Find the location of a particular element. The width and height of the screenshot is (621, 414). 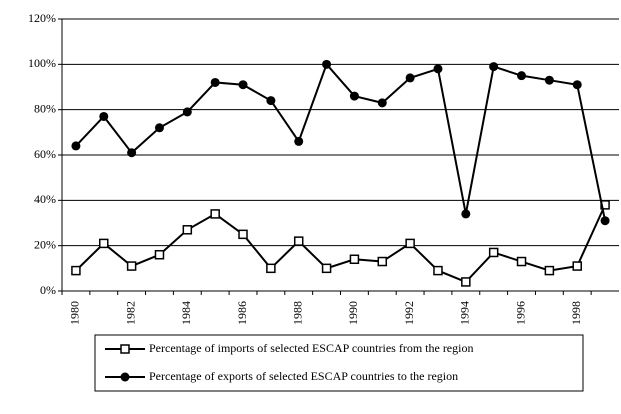

y-tick-label: 40% is located at coordinates (45, 199).